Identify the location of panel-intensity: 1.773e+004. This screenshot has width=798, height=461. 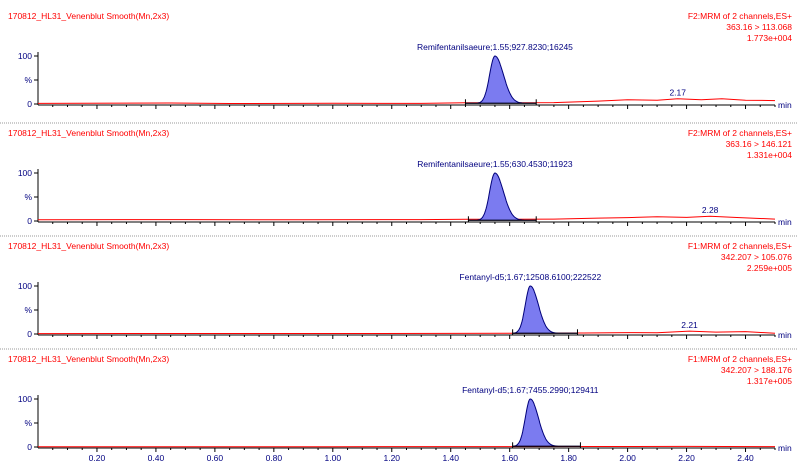
(769, 38).